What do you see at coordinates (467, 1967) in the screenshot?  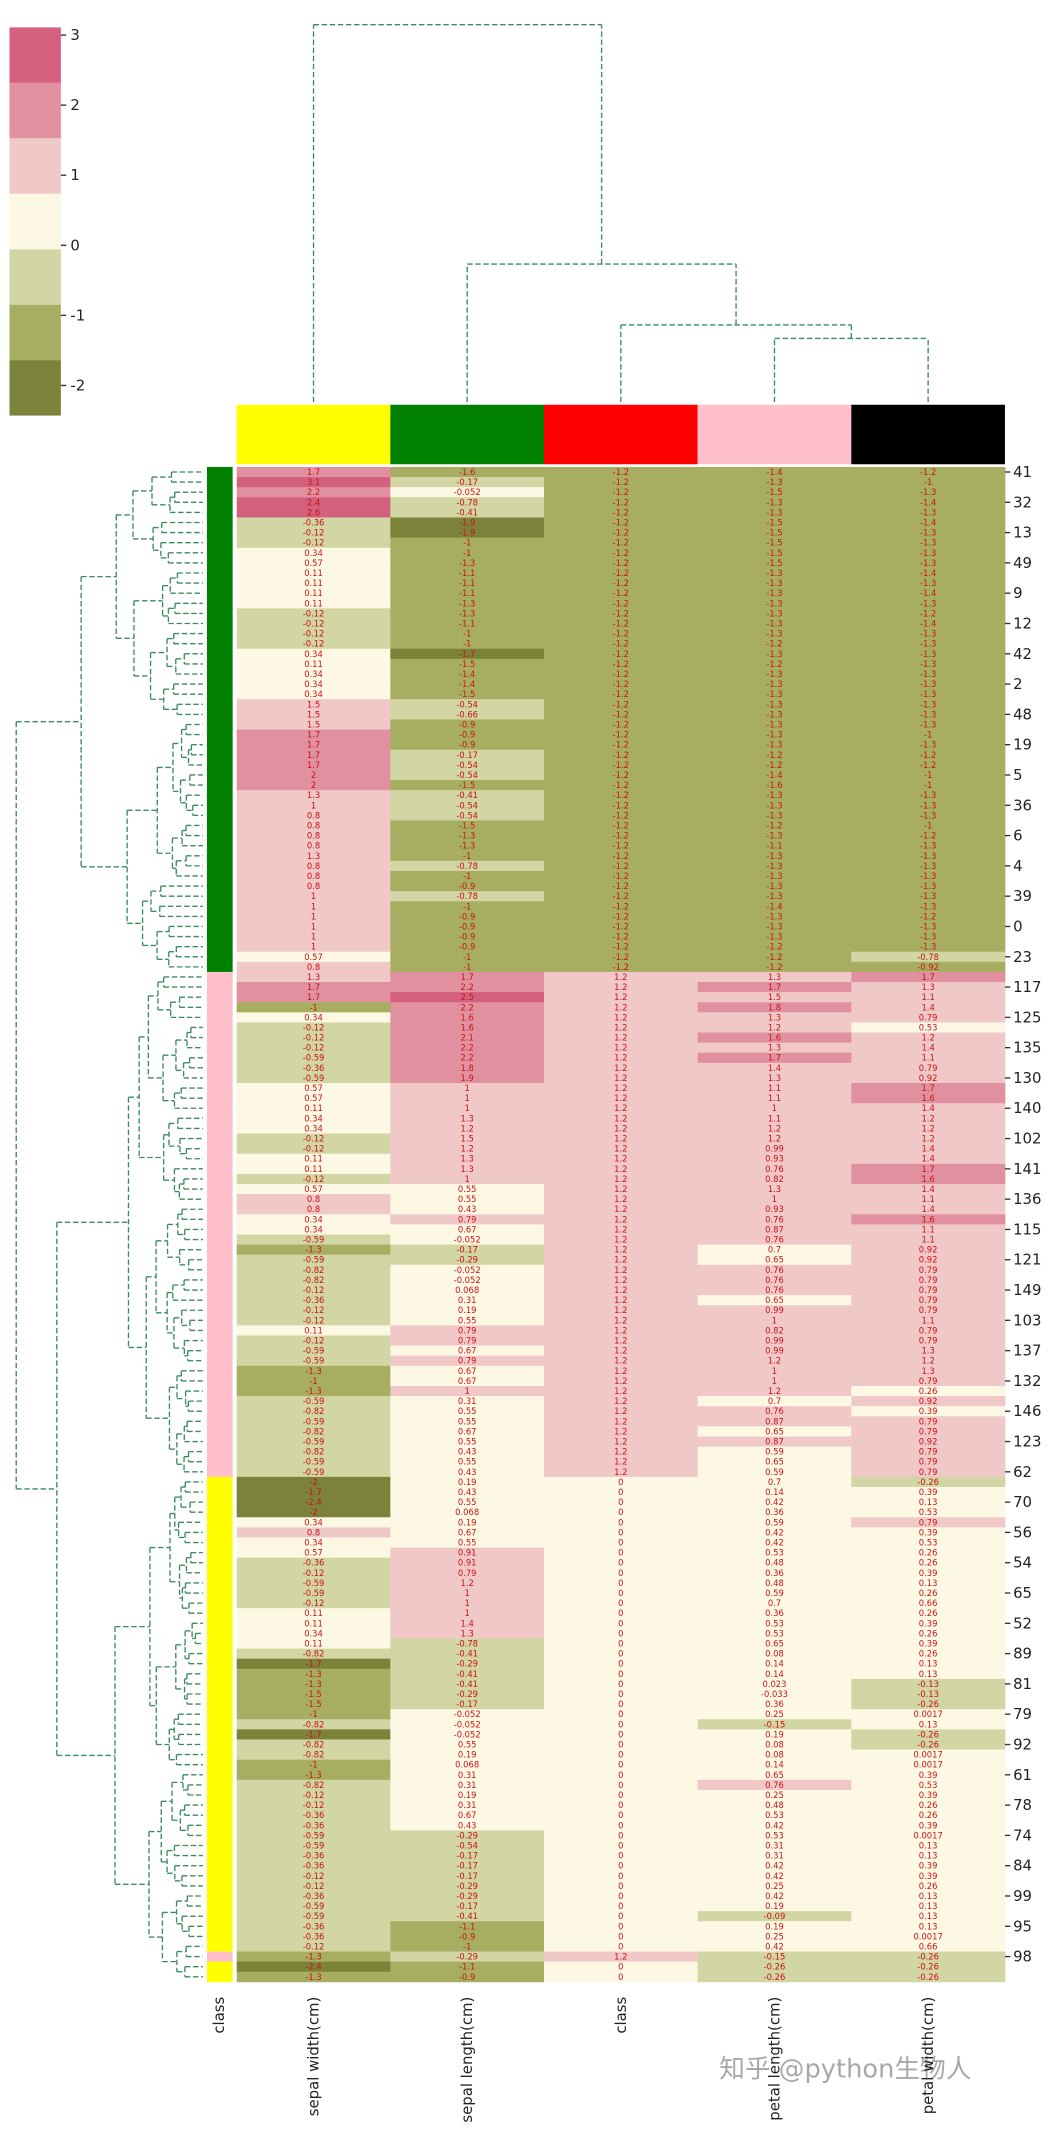 I see `cell-label: -1.1` at bounding box center [467, 1967].